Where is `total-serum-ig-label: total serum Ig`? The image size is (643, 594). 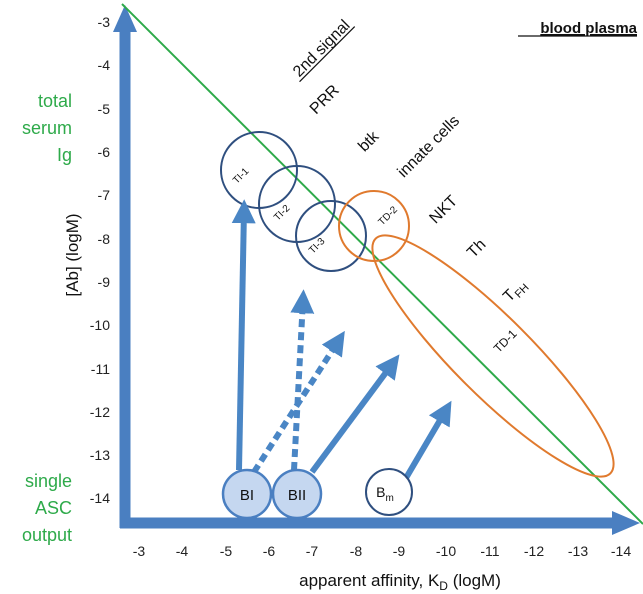
total-serum-ig-label: total serum Ig is located at coordinates (47, 128).